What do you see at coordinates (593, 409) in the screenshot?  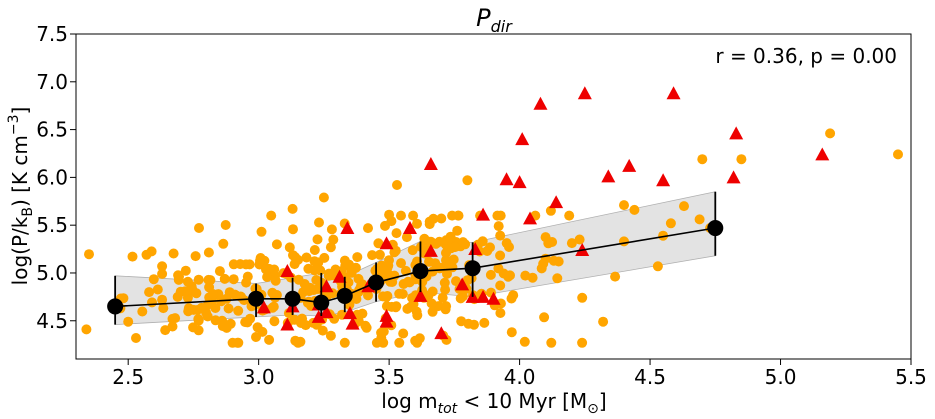 I see `x-axis-label-sun: ⊙` at bounding box center [593, 409].